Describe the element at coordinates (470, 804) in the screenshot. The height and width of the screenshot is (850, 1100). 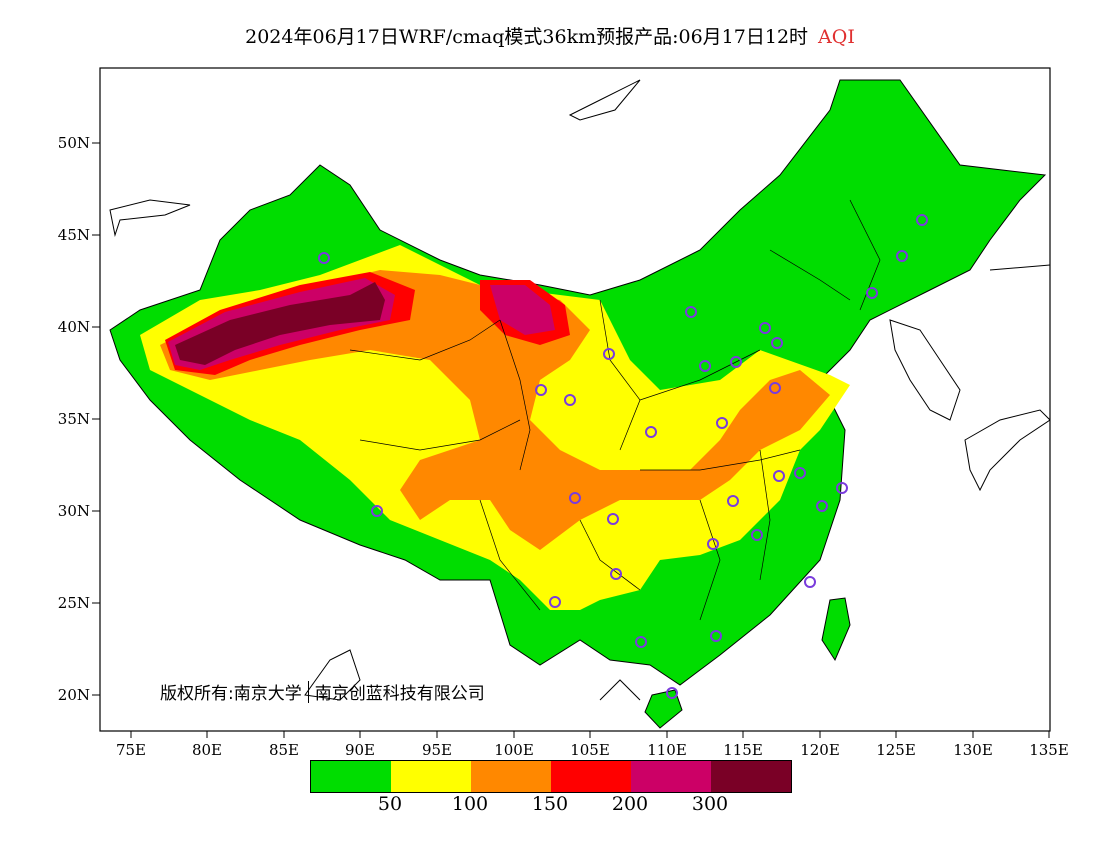
I see `colorbar-label: 100` at that location.